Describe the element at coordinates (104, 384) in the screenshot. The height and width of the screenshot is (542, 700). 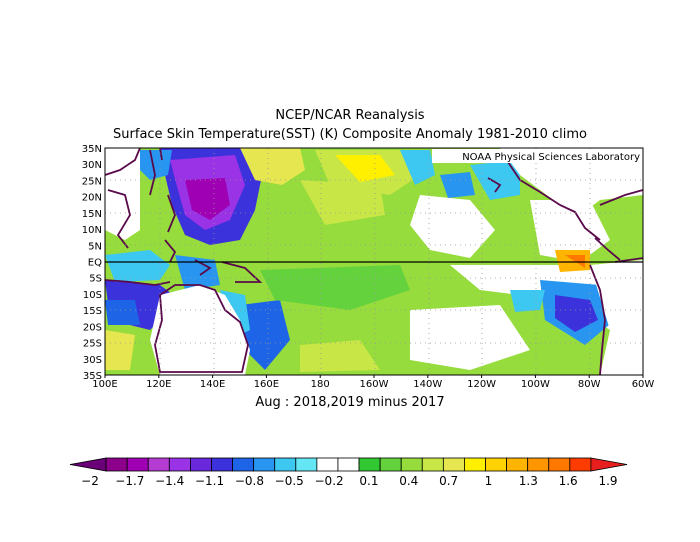
I see `lon-label: 100E` at that location.